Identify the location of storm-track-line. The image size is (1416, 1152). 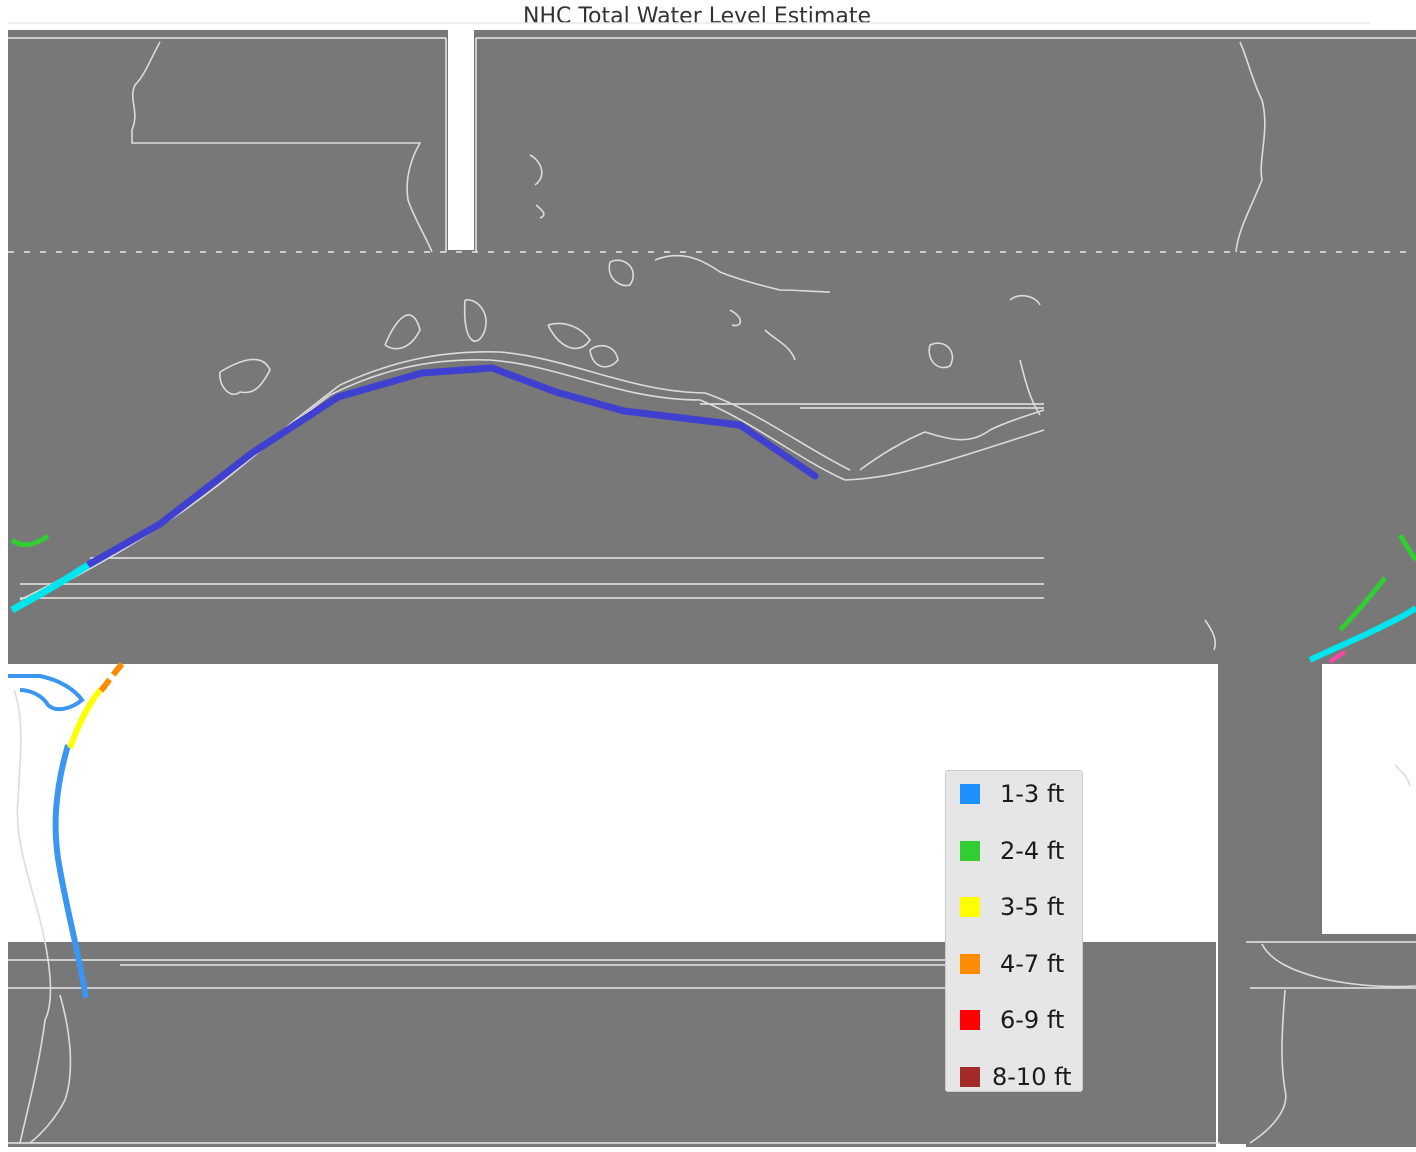
(451, 466).